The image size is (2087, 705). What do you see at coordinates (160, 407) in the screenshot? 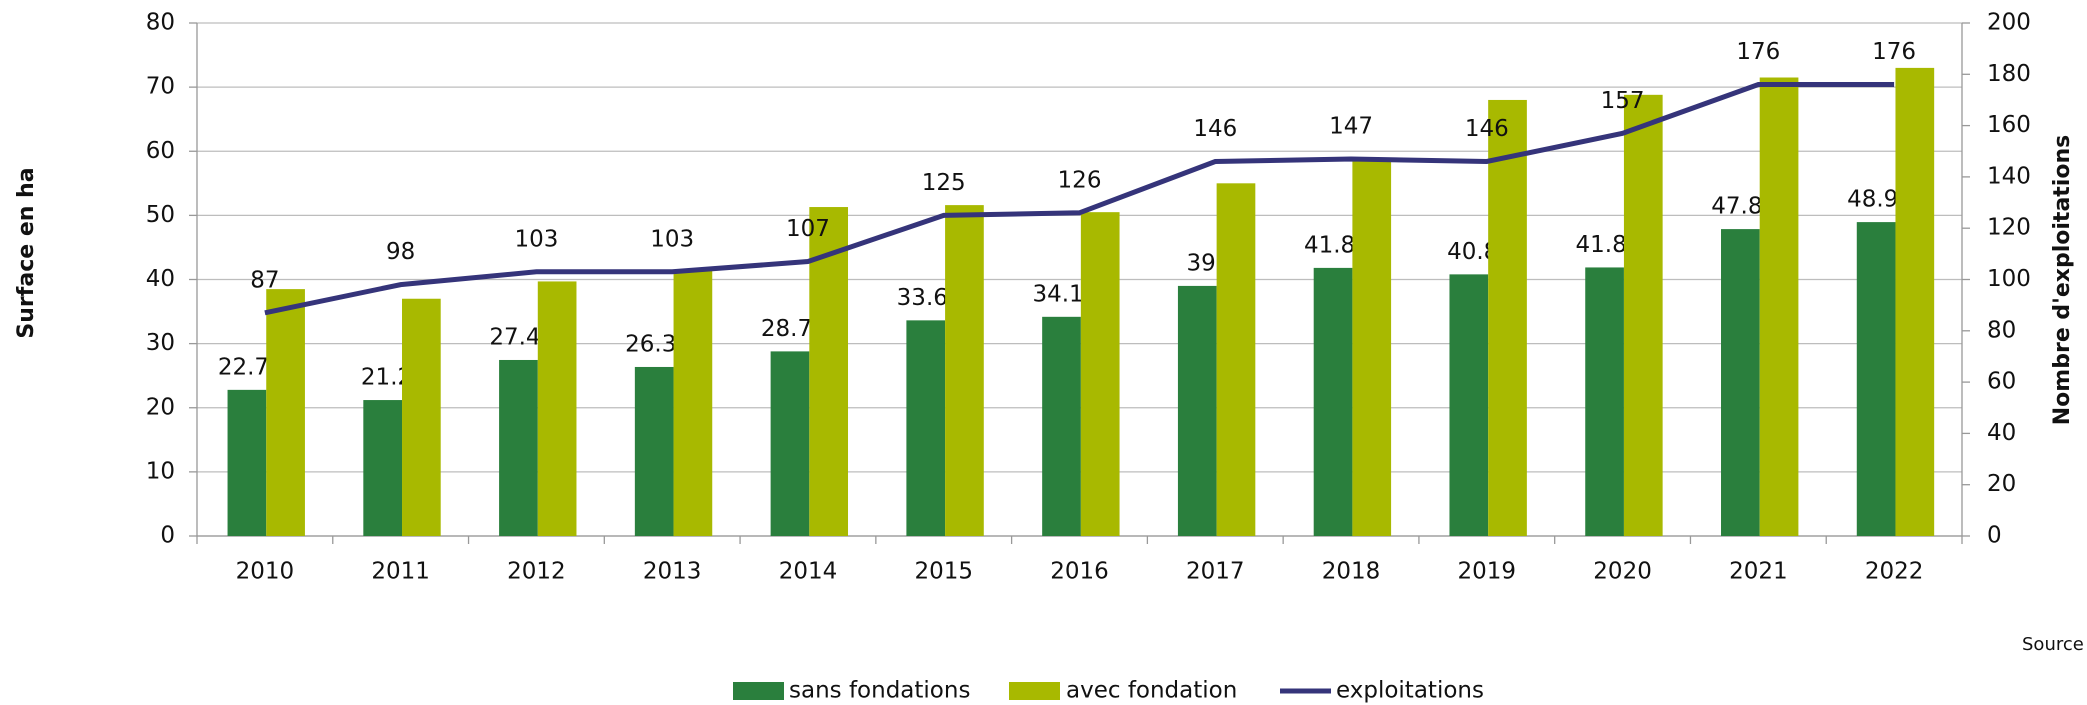
I see `y-tick-label: 20` at bounding box center [160, 407].